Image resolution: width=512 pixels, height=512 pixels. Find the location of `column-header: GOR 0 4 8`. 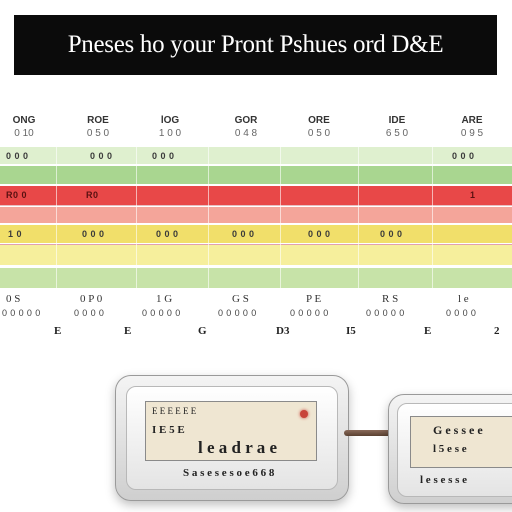

column-header: GOR 0 4 8 is located at coordinates (246, 127).